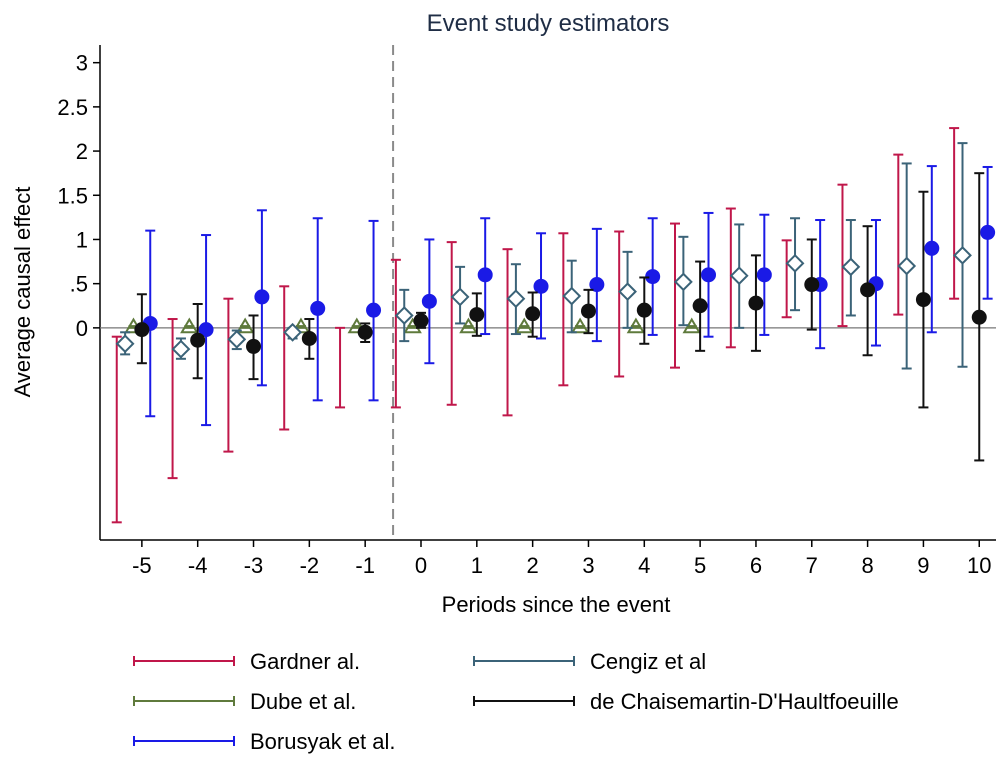  I want to click on y-tick-label: 1.5, so click(72, 195).